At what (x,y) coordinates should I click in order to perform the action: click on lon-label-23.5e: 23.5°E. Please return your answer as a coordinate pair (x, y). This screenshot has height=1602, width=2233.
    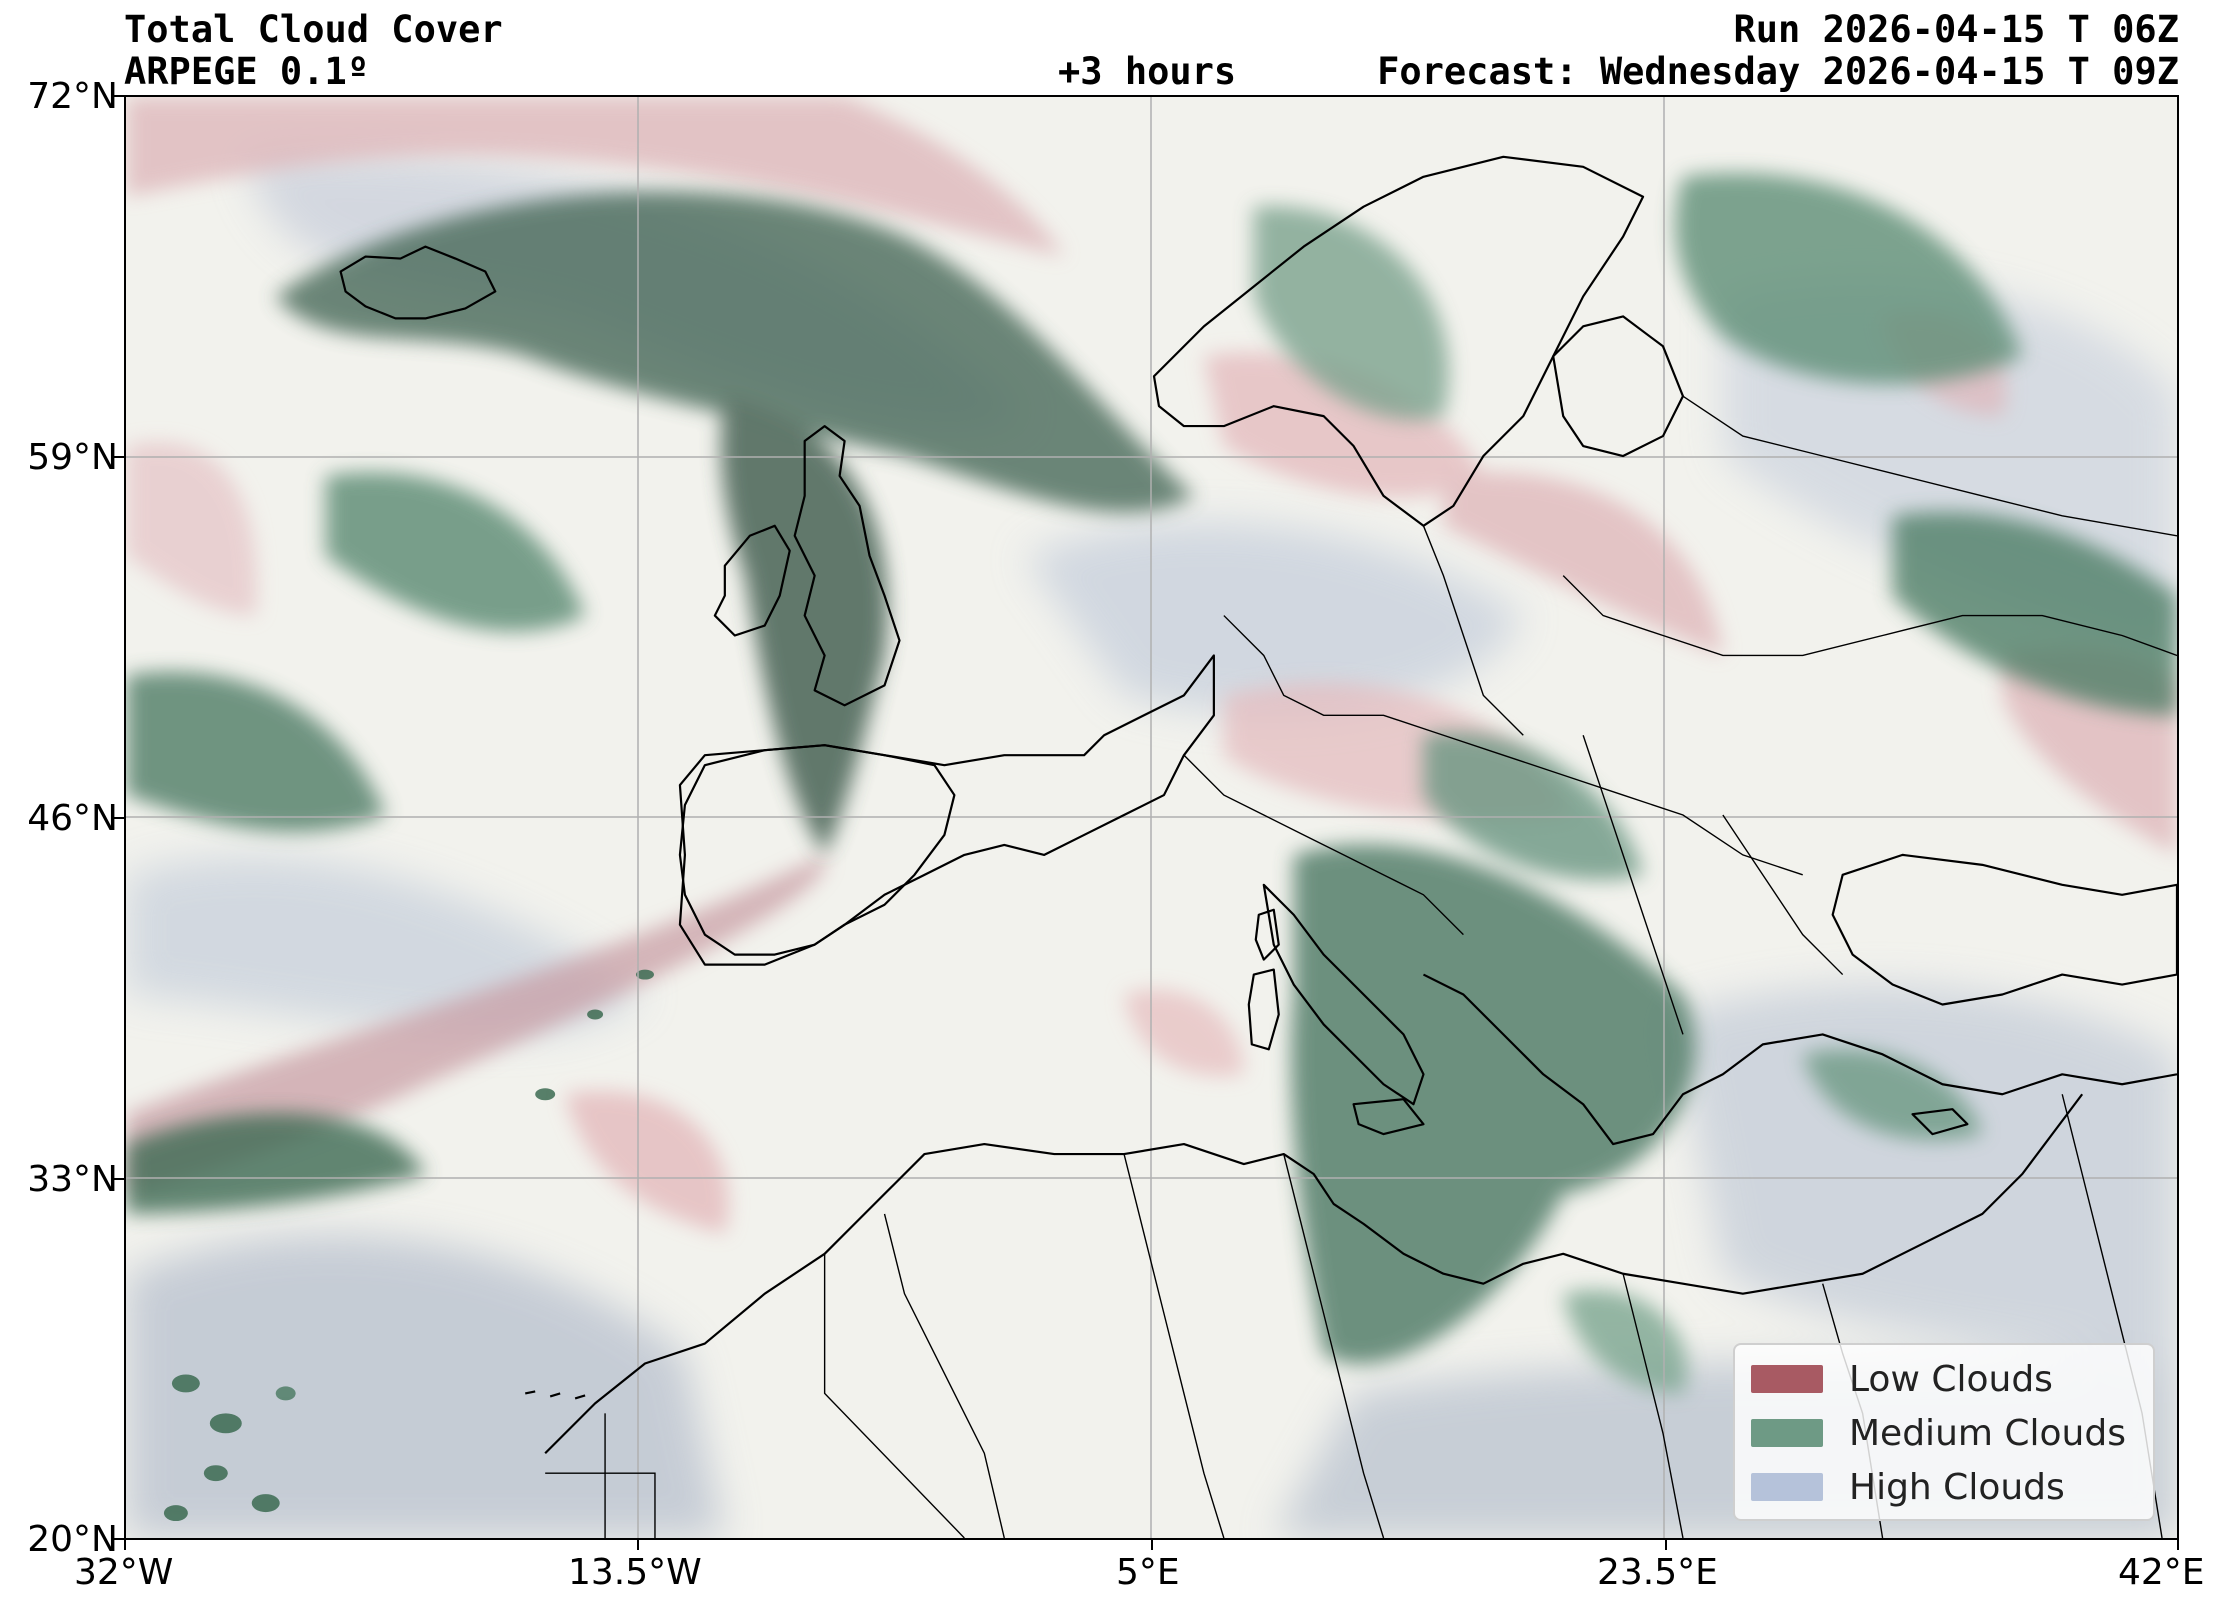
    Looking at the image, I should click on (1657, 1572).